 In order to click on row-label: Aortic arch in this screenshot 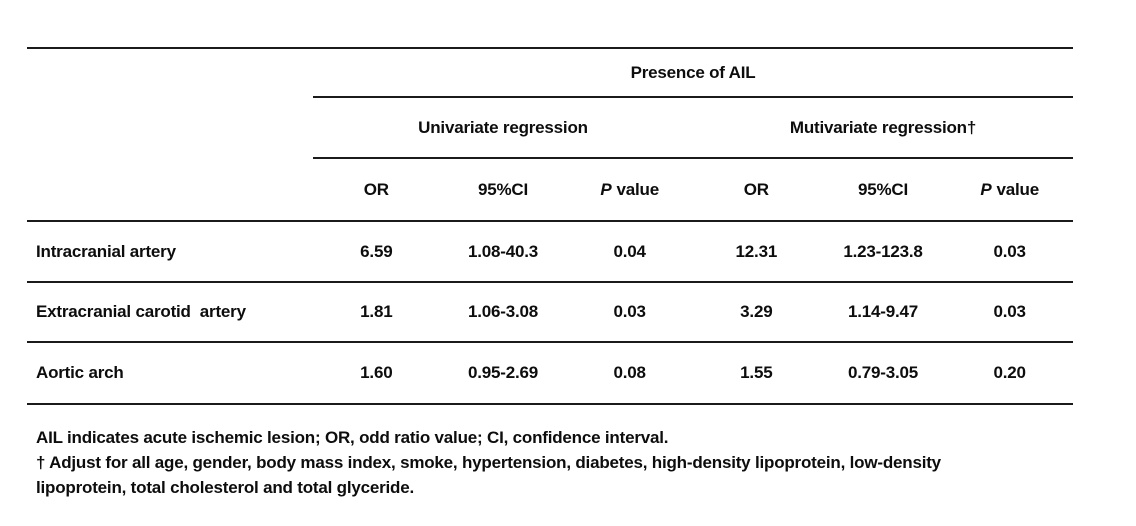, I will do `click(80, 372)`.